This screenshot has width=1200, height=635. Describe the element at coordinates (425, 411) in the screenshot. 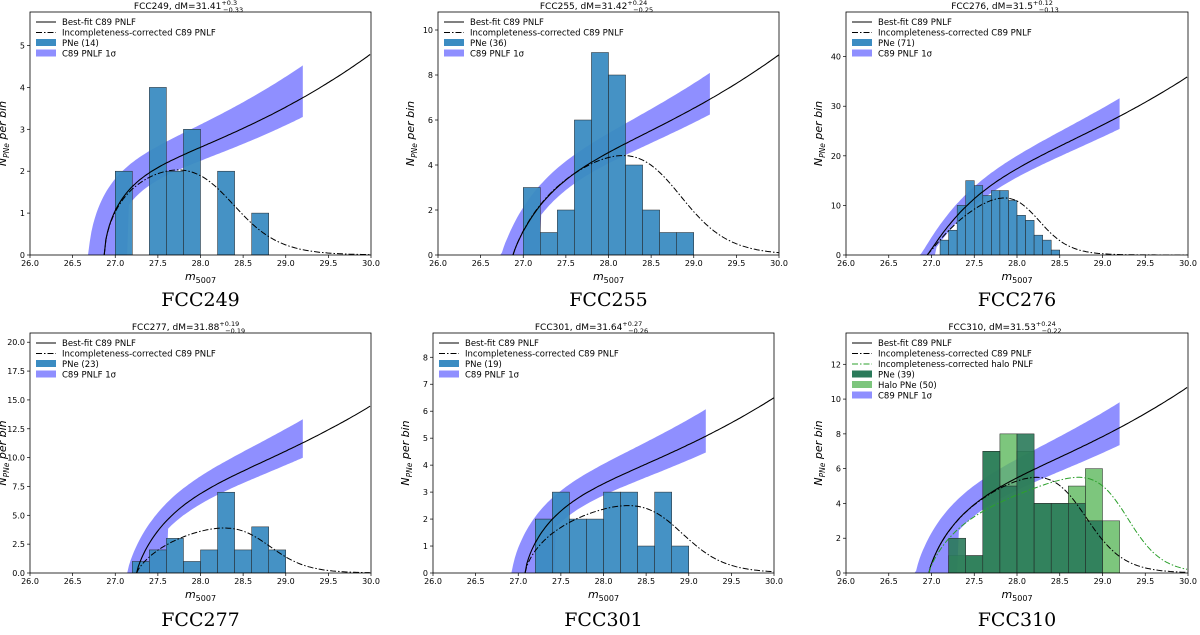

I see `y-tick-label: 6` at that location.